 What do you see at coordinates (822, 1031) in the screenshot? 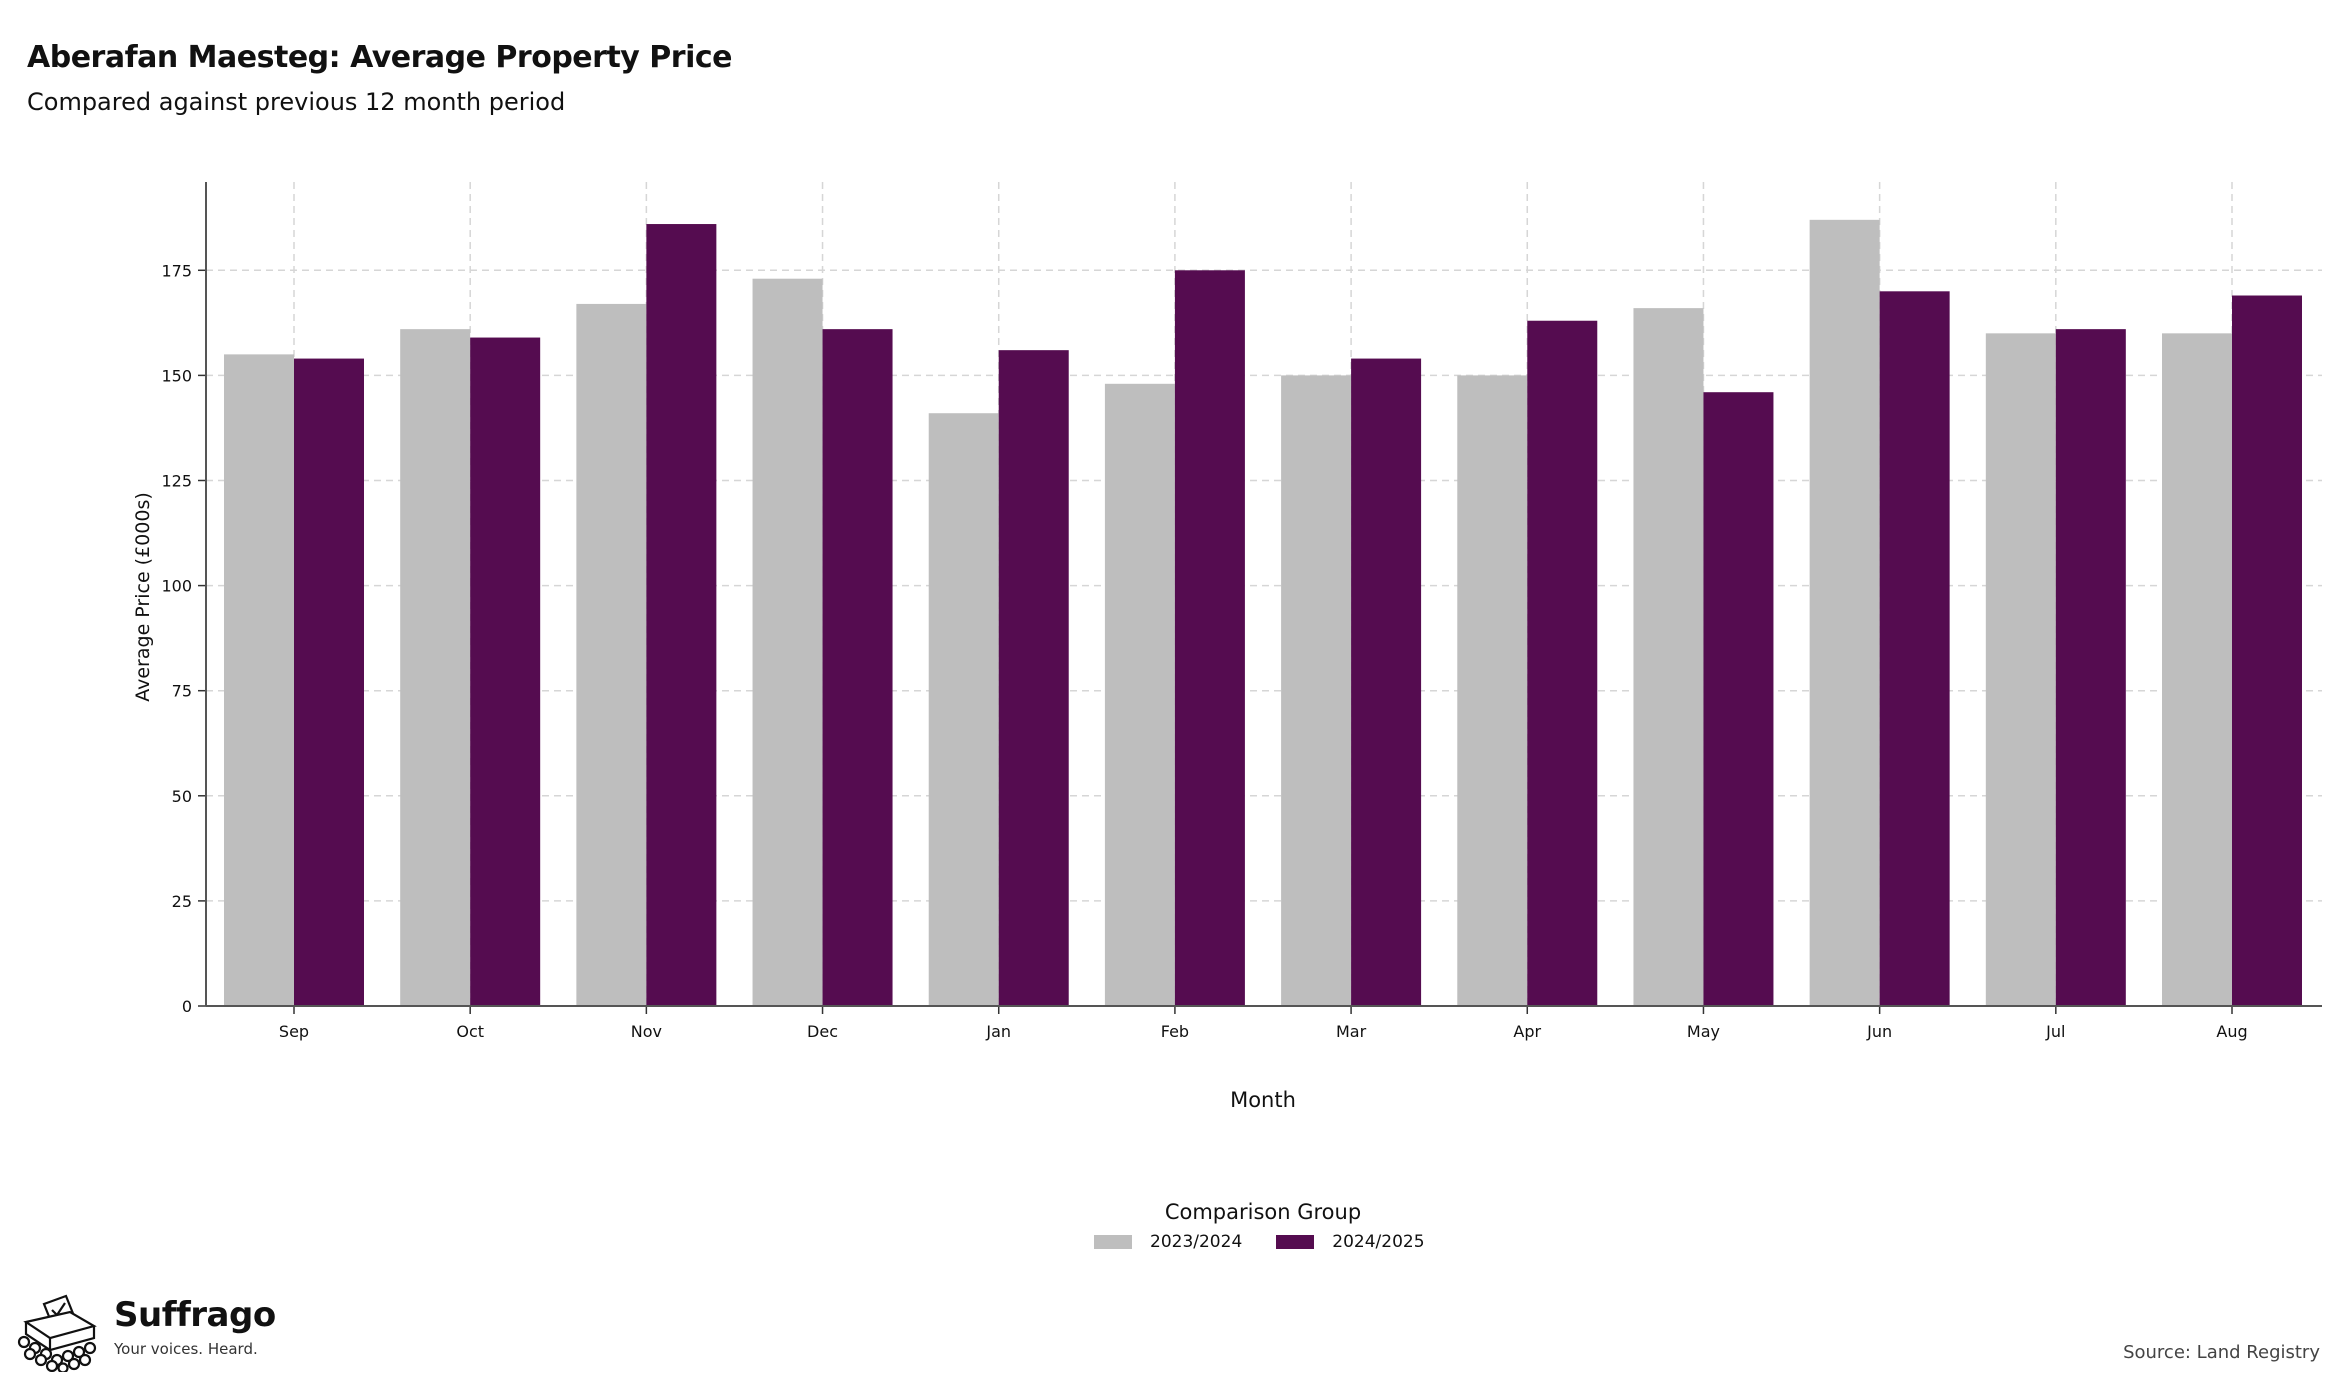
I see `x-tick-label: Dec` at bounding box center [822, 1031].